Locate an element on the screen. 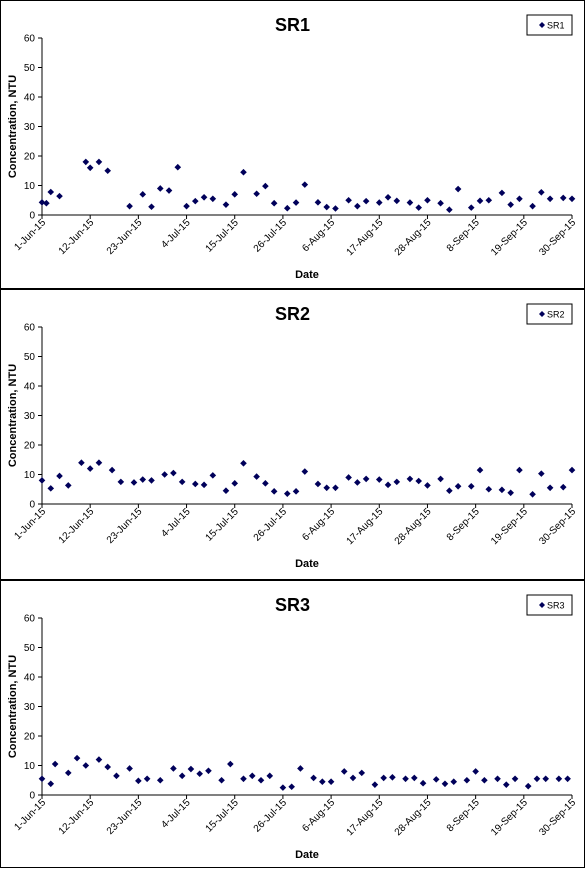 The height and width of the screenshot is (872, 585). legend: SR2 is located at coordinates (549, 314).